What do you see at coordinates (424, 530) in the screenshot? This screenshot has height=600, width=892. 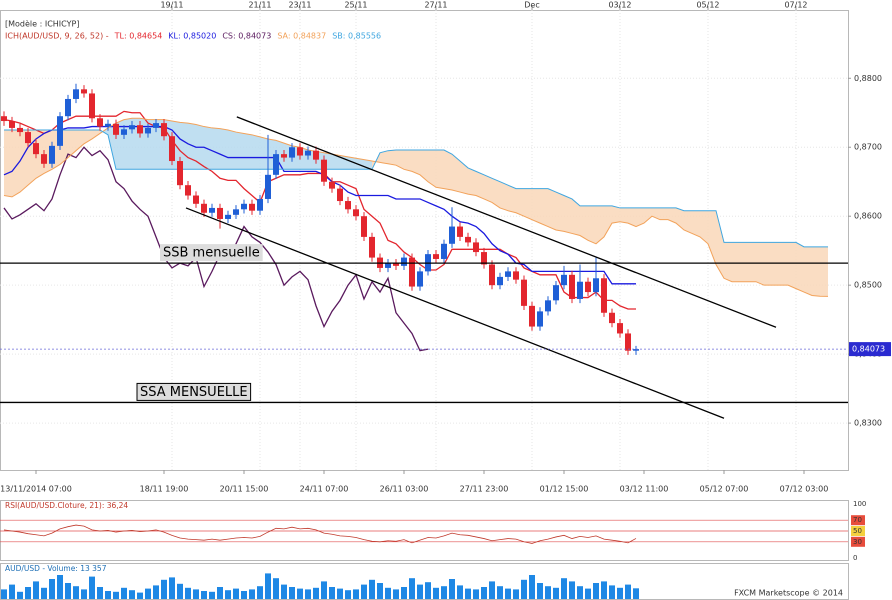 I see `rsi-frame` at bounding box center [424, 530].